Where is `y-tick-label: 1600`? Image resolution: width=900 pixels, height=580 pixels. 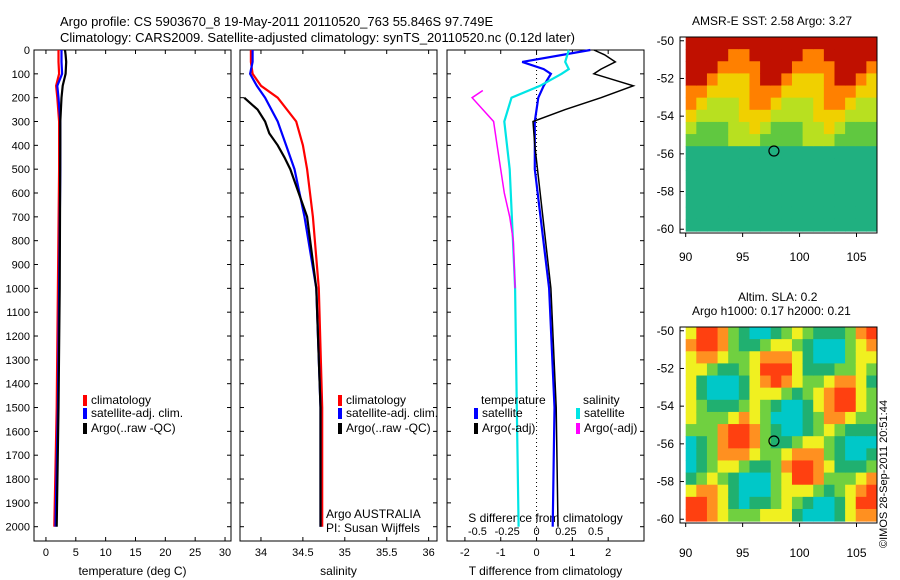
y-tick-label: 1600 is located at coordinates (18, 432).